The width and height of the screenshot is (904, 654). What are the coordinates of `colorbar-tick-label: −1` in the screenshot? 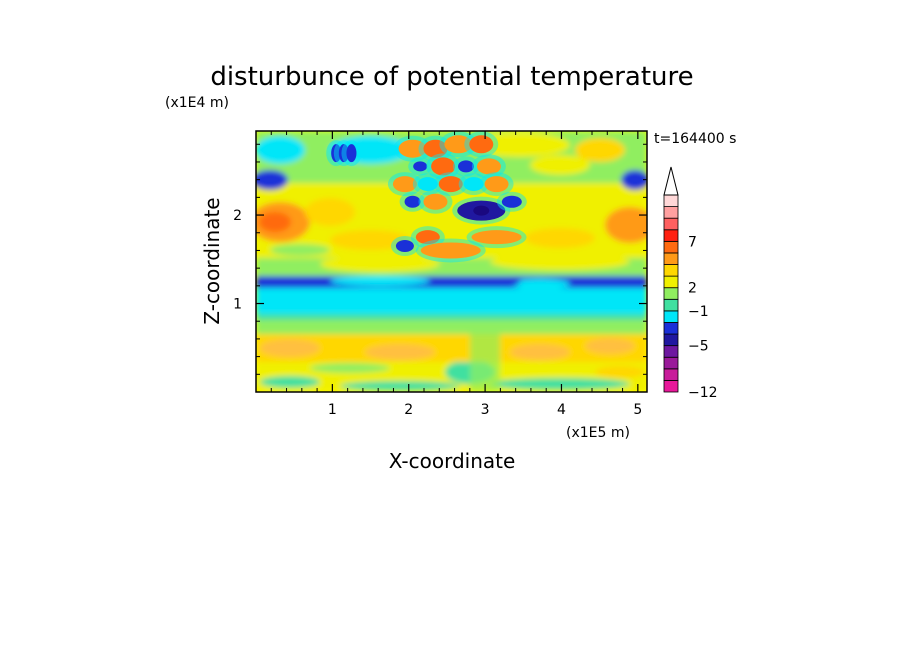 It's located at (698, 312).